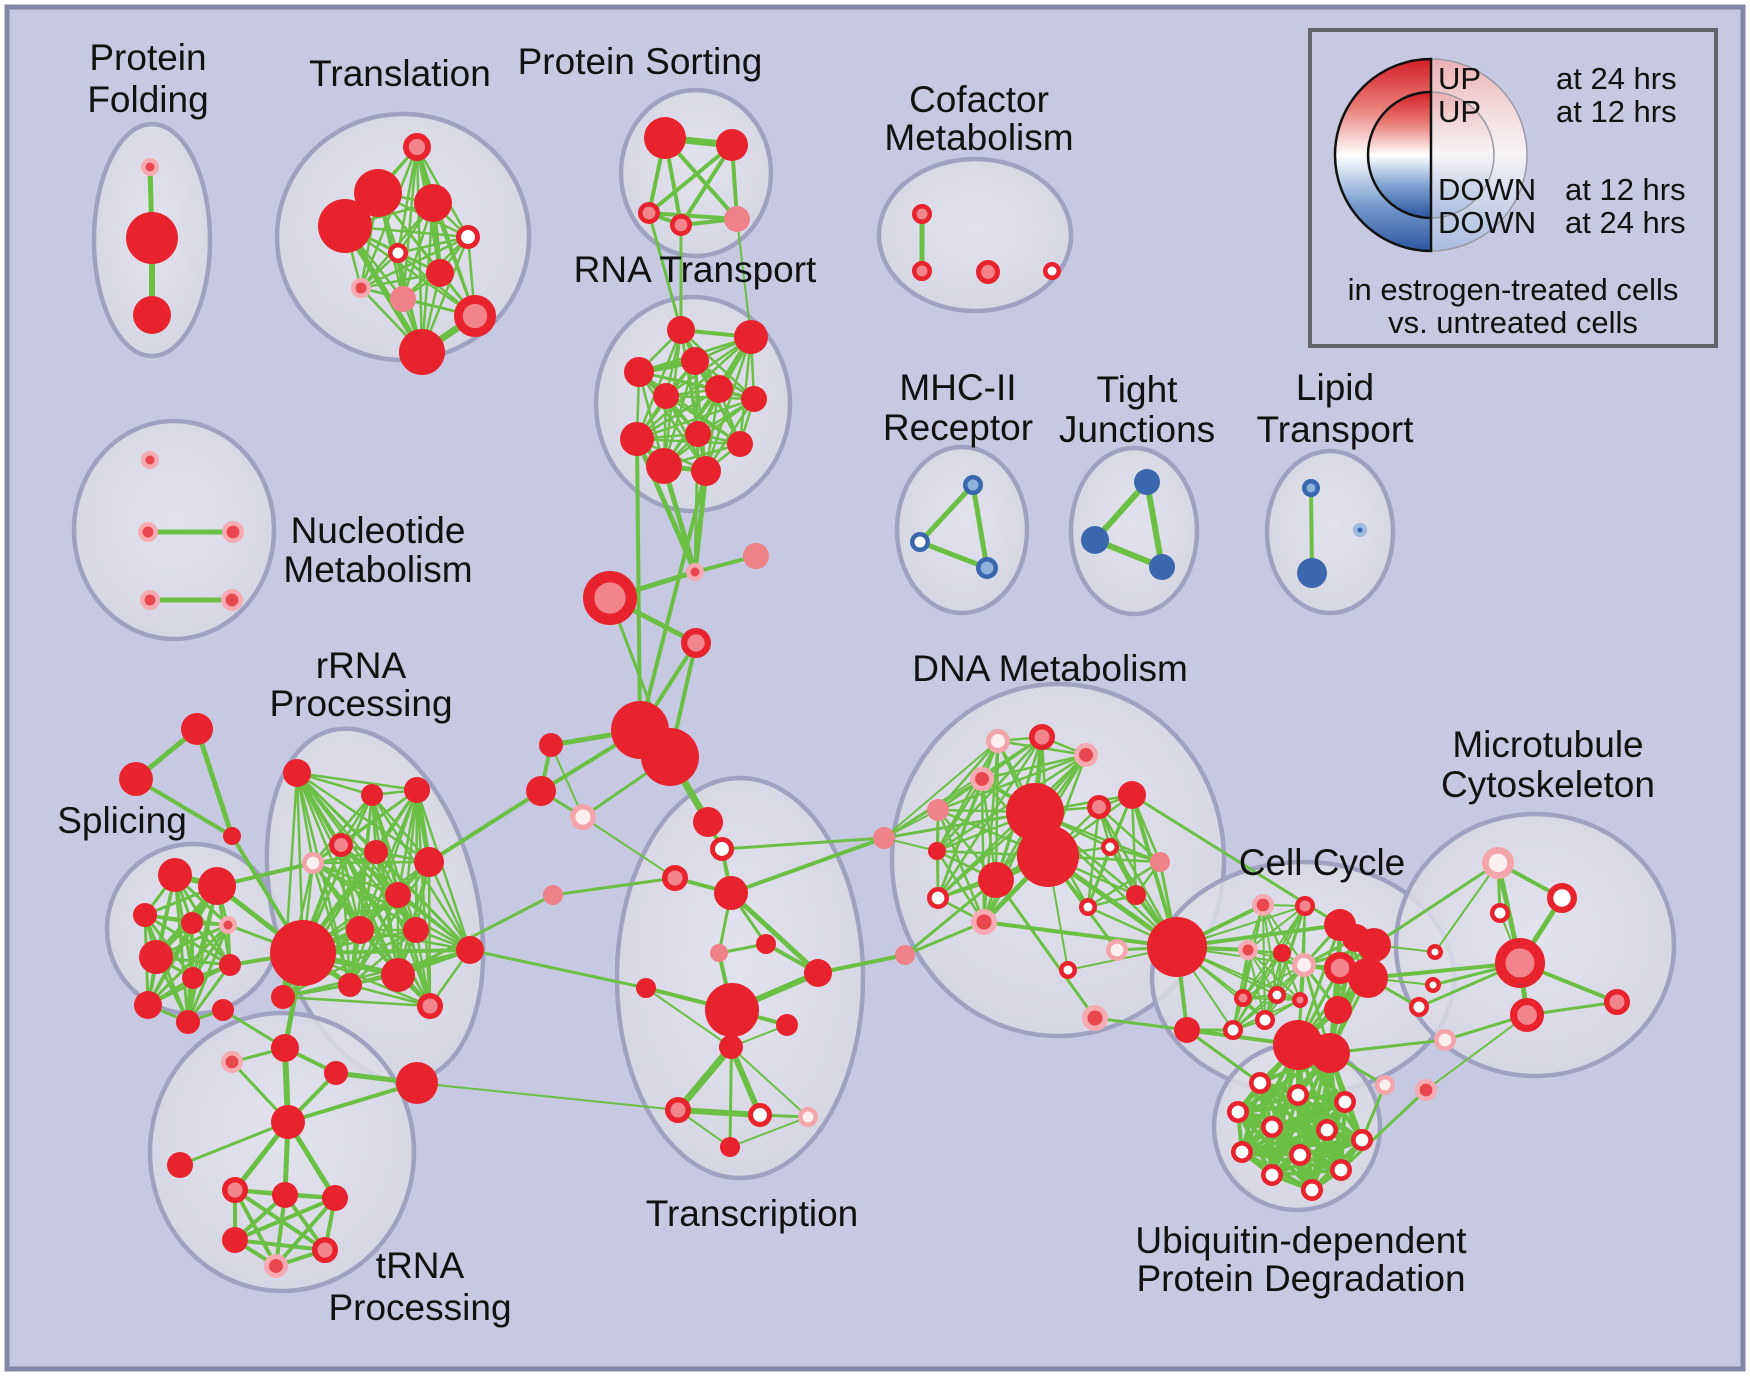 This screenshot has width=1750, height=1376. I want to click on cluster-label-cell-cycle: Cell Cycle, so click(1322, 862).